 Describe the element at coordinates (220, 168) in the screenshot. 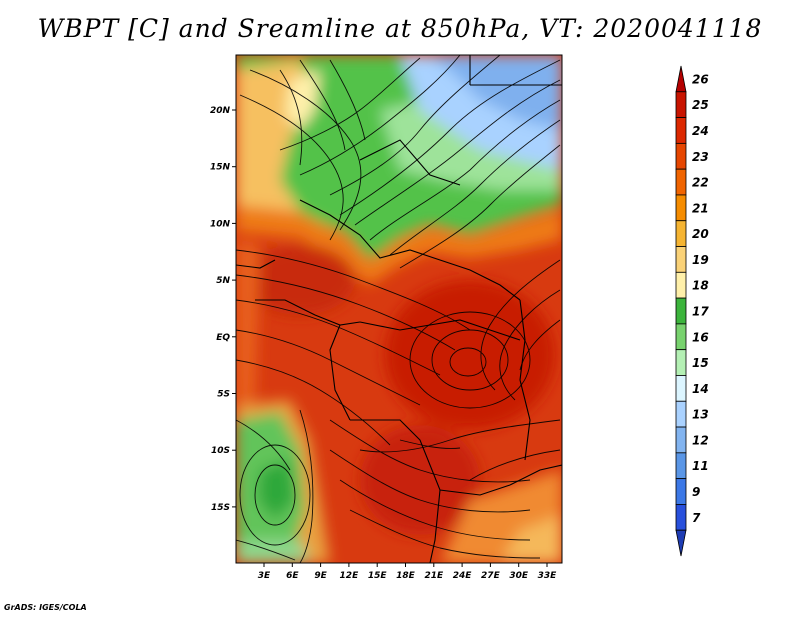

I see `lat-label: 15N` at that location.